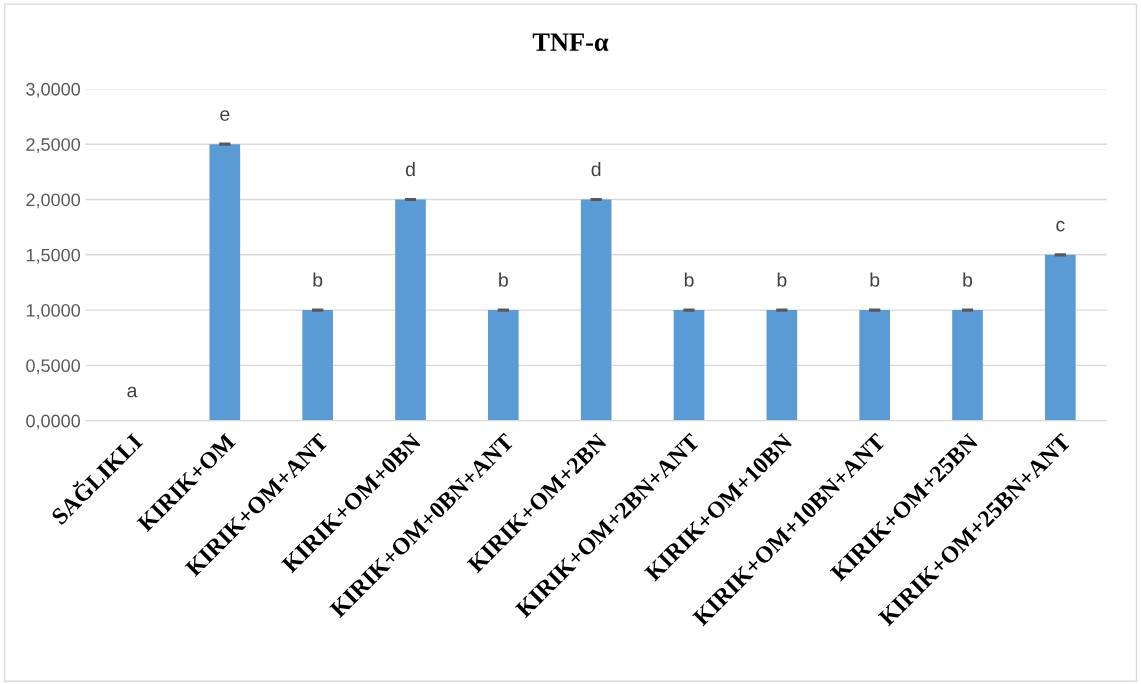  Describe the element at coordinates (1060, 226) in the screenshot. I see `annotation: c` at that location.